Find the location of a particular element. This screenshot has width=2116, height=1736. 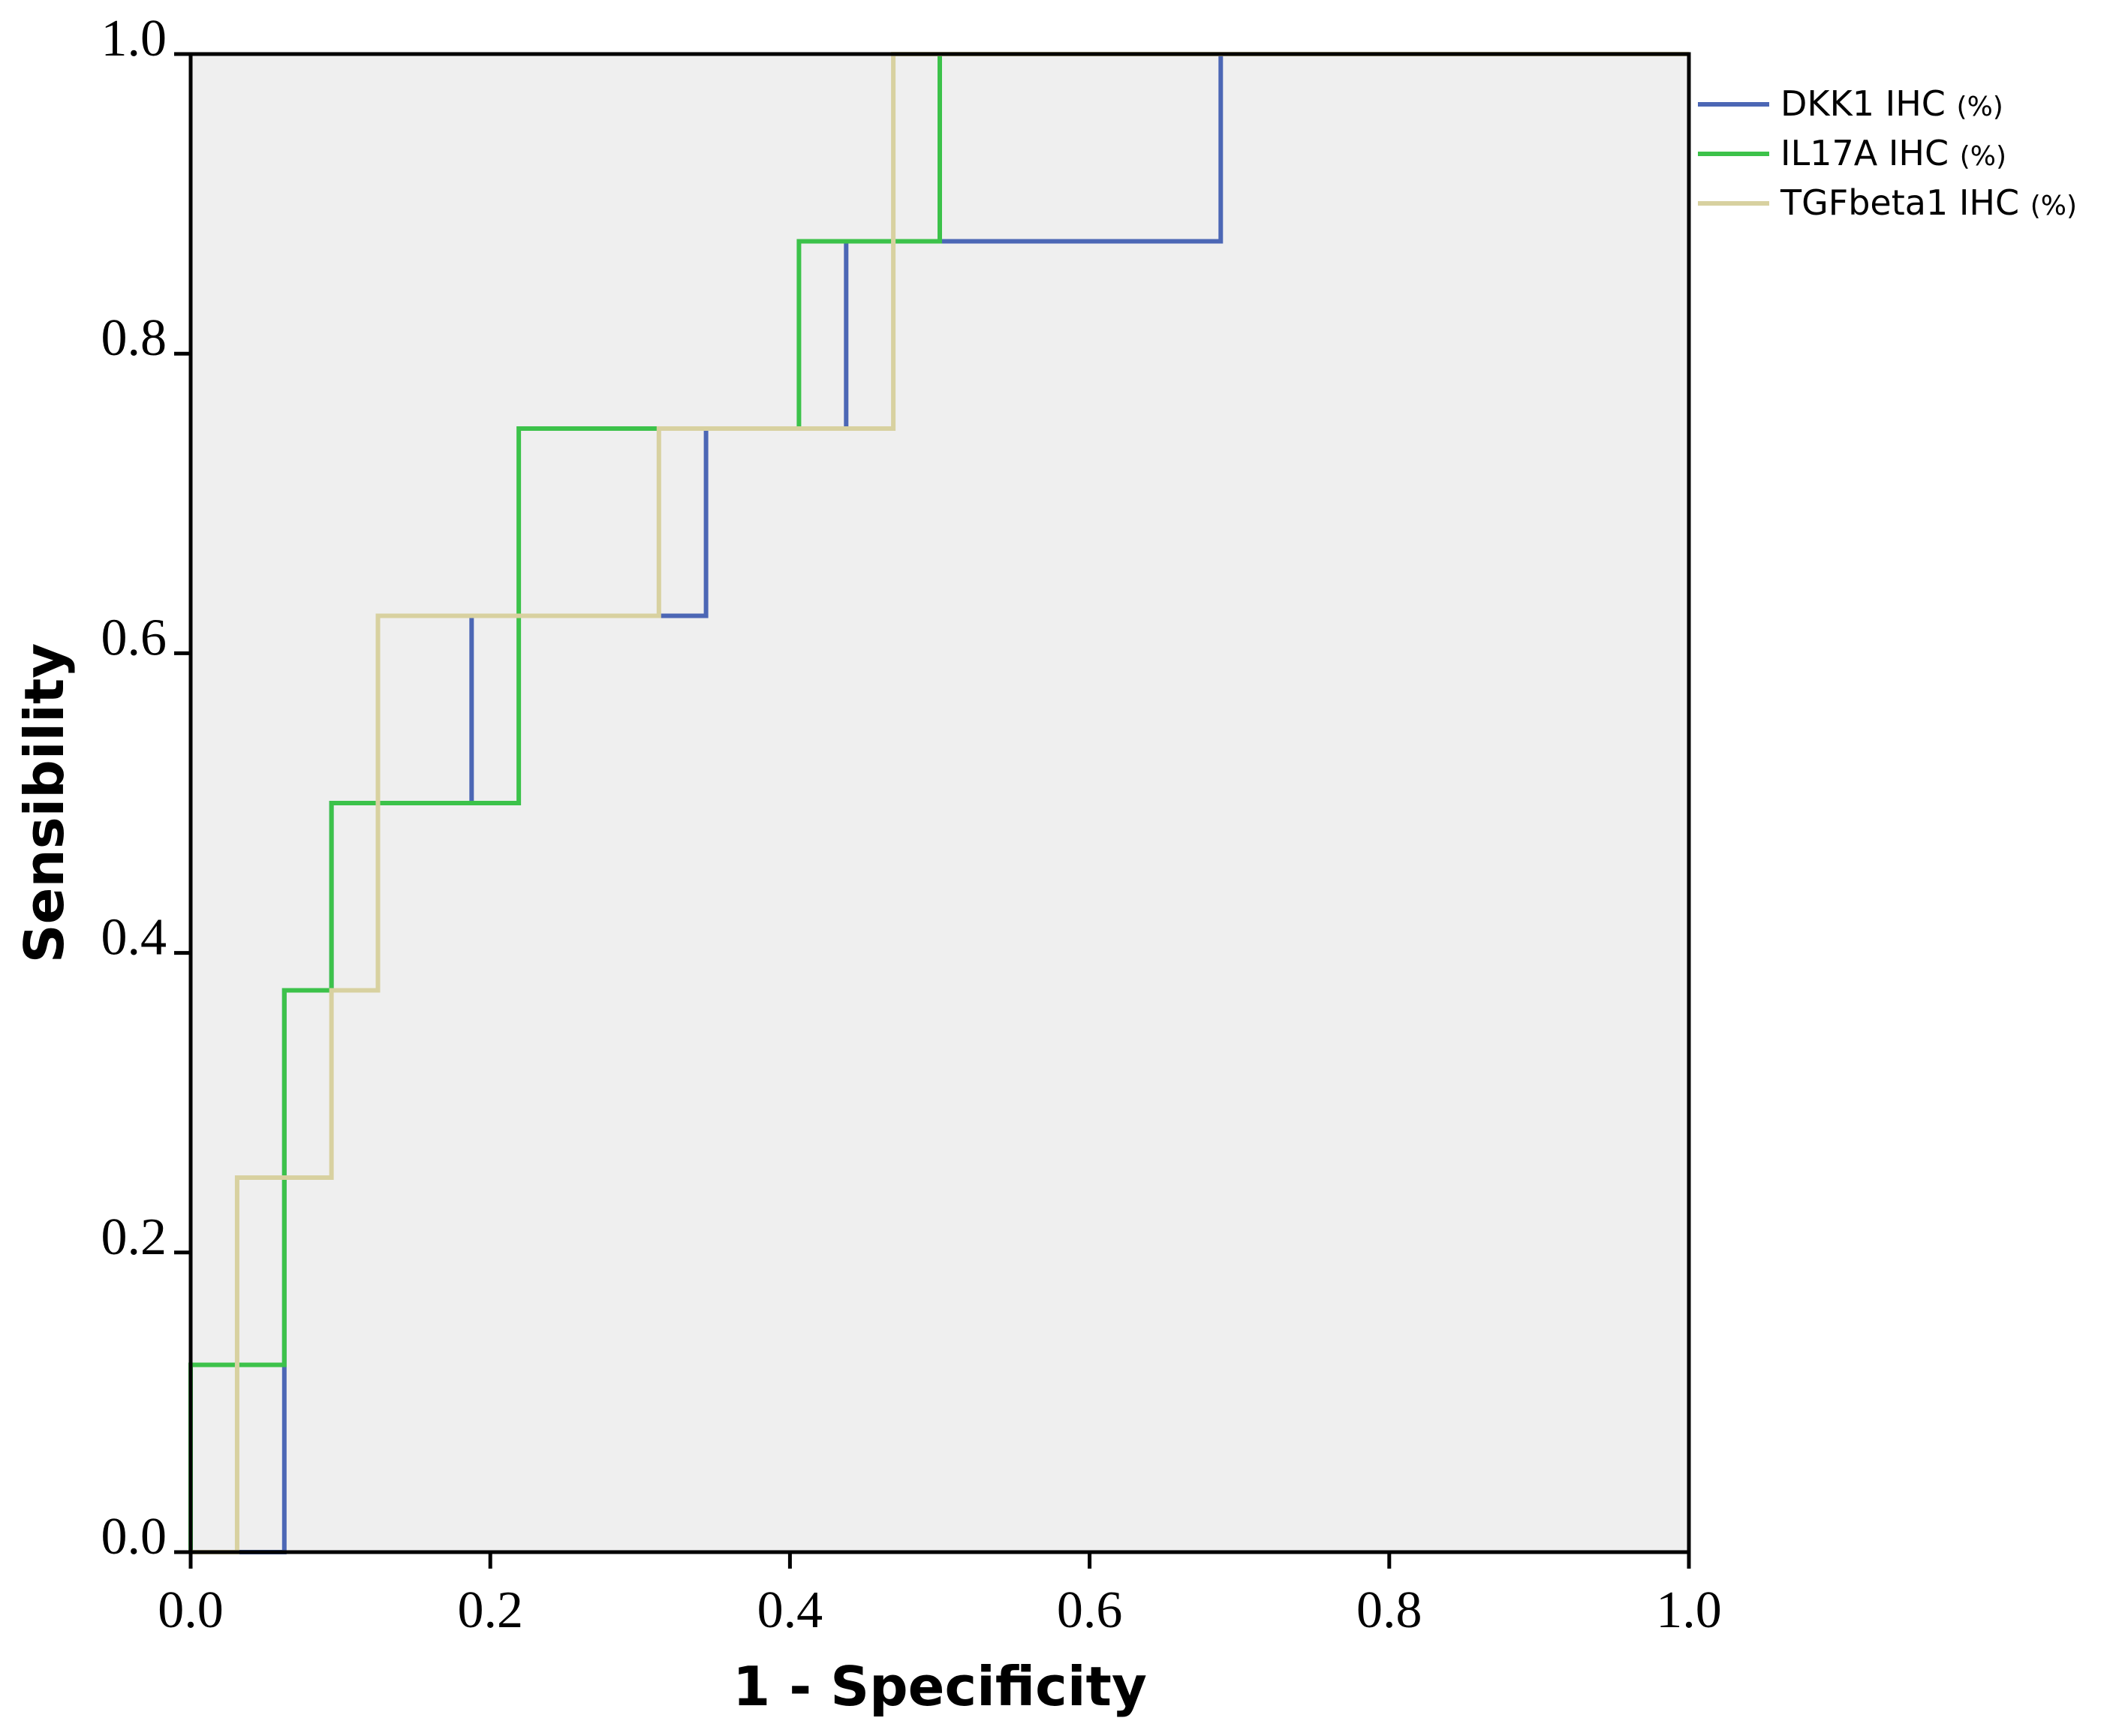

x-tick-label: 0.4 is located at coordinates (790, 1610).